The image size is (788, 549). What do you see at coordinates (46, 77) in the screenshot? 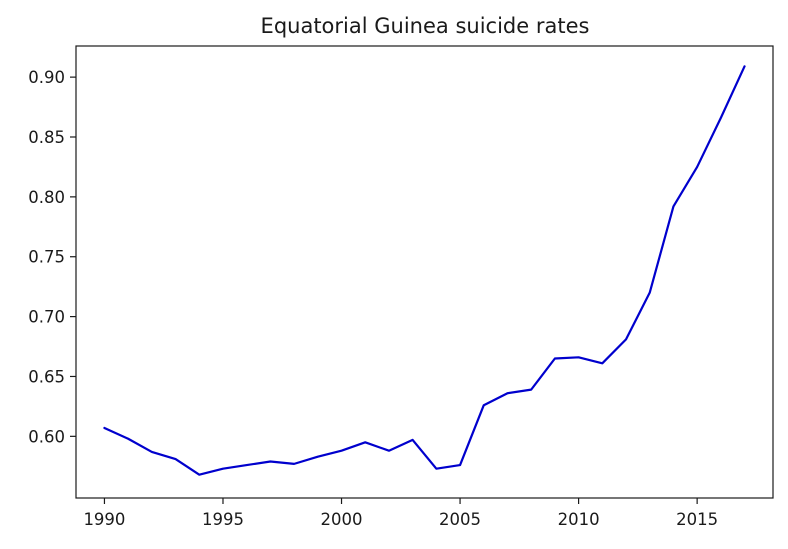
I see `y-tick-label: 0.90` at bounding box center [46, 77].